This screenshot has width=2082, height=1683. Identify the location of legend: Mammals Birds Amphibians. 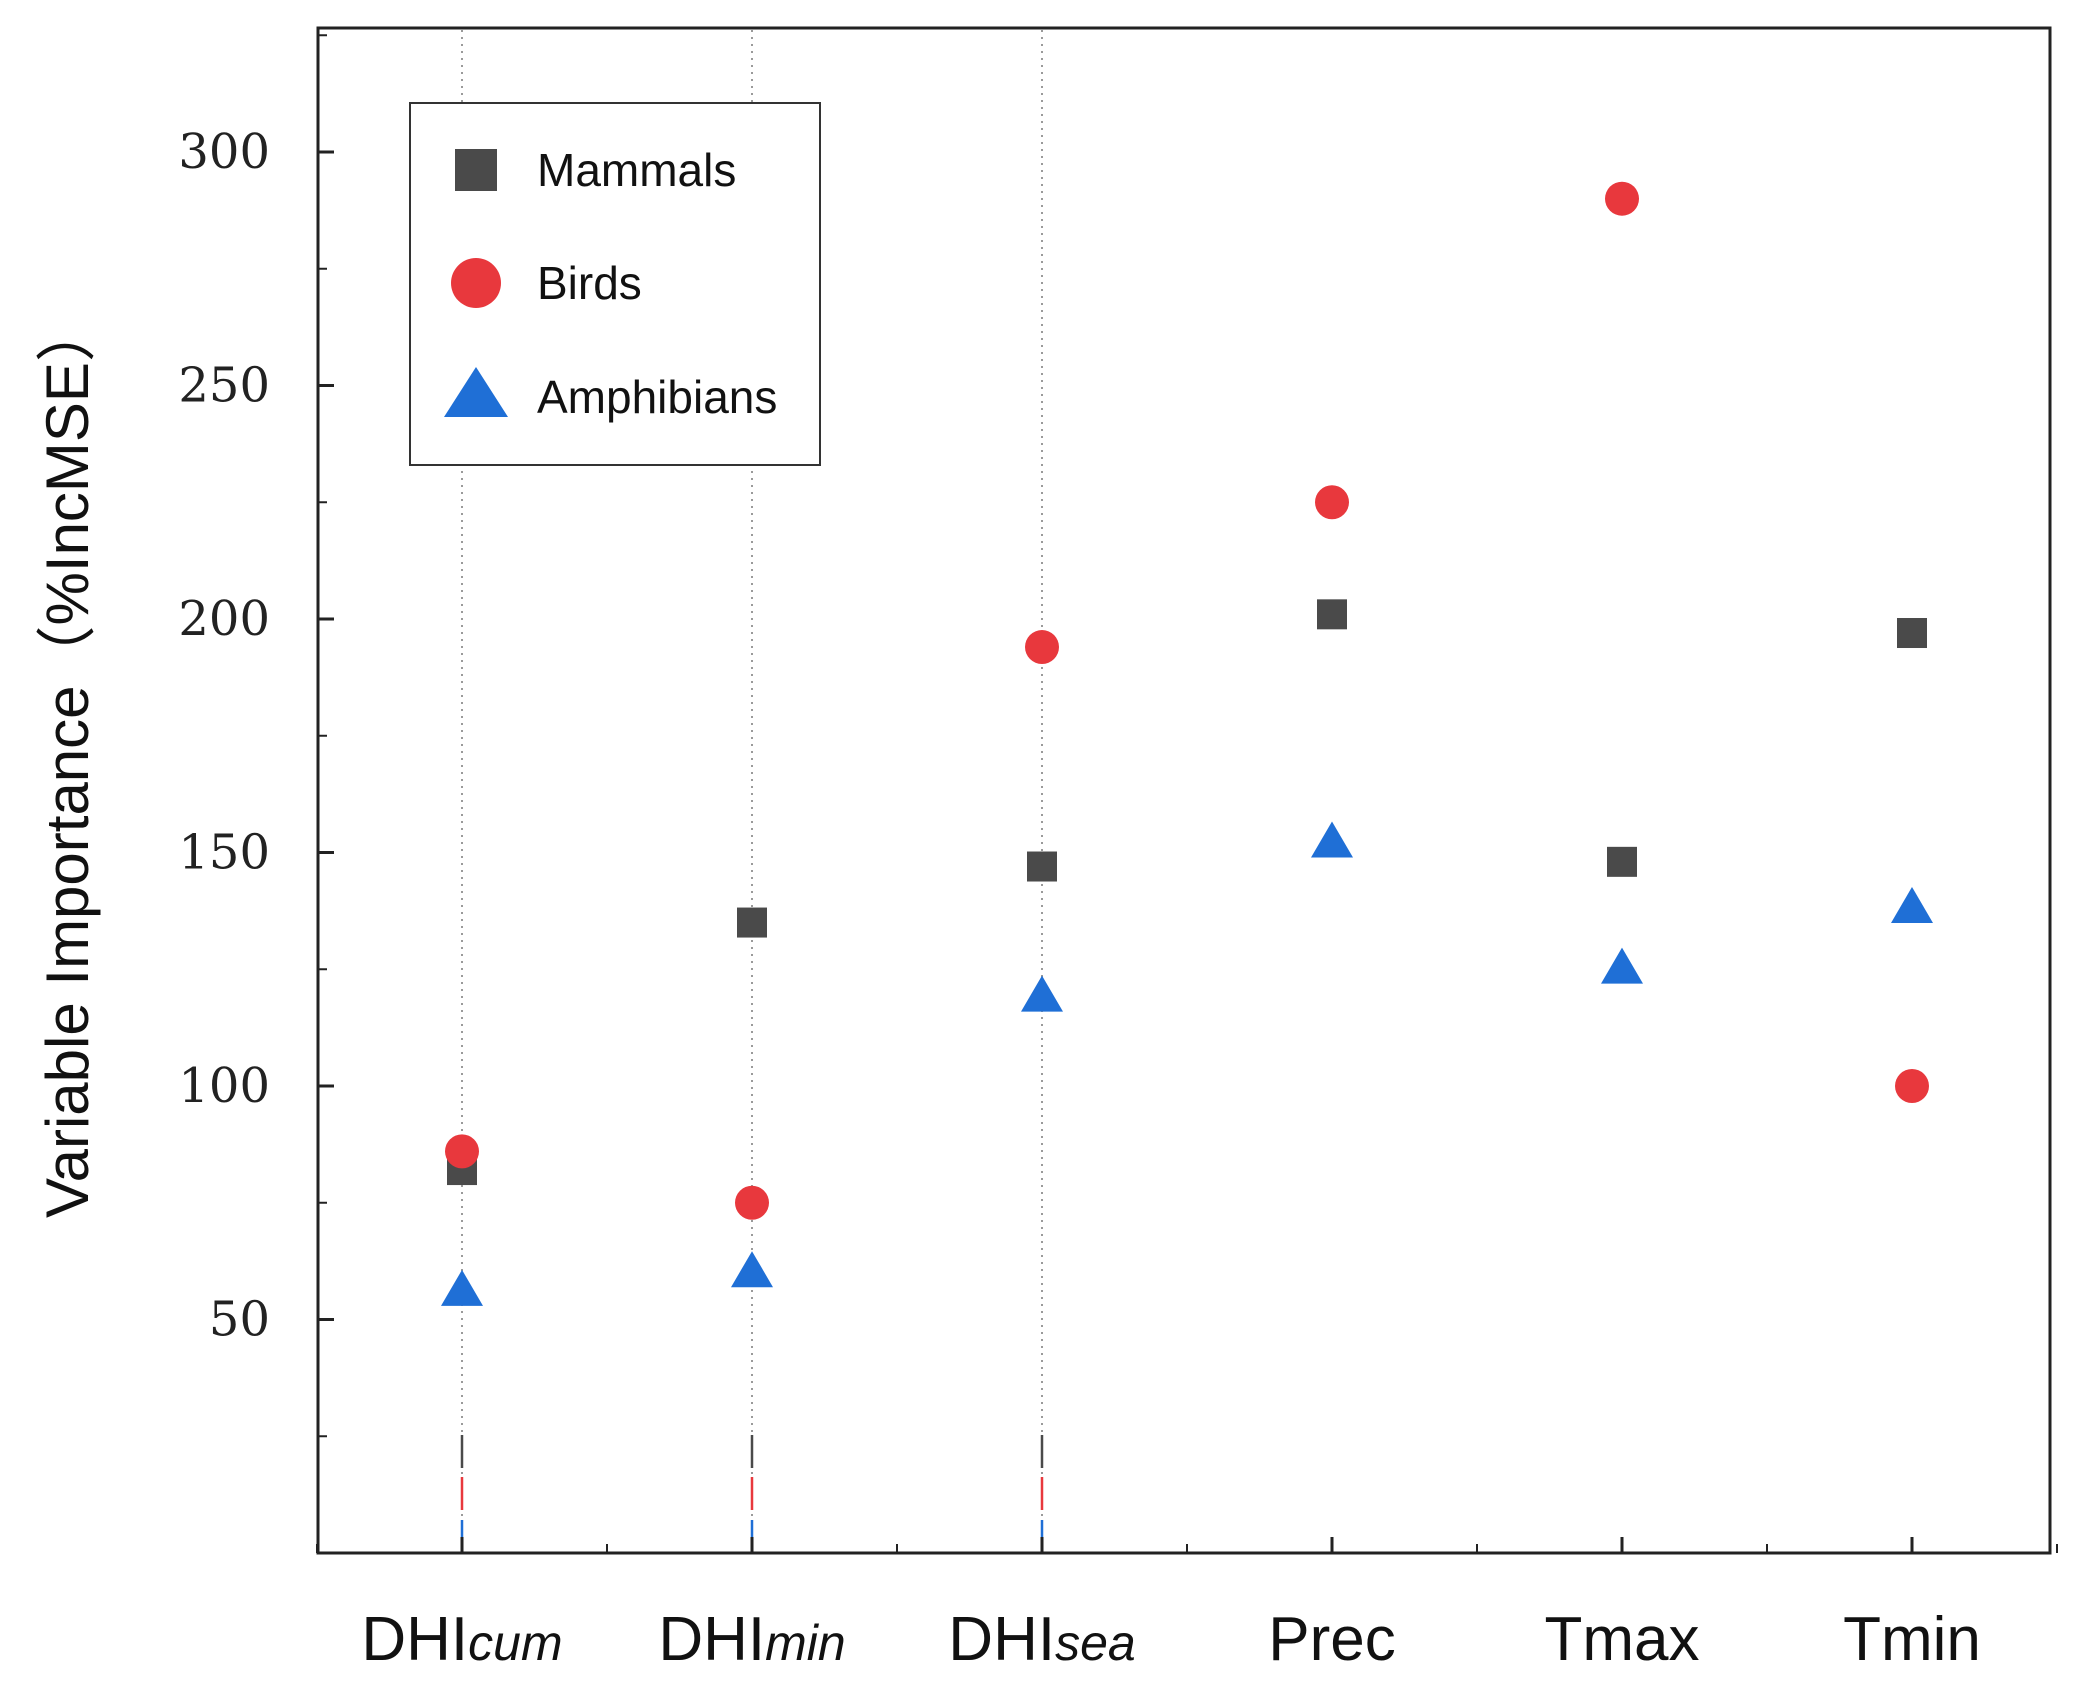
(615, 284).